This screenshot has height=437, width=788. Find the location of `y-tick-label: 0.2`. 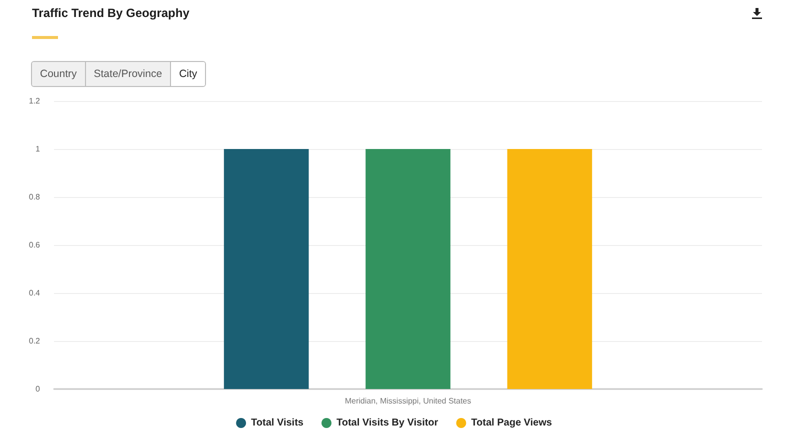

y-tick-label: 0.2 is located at coordinates (34, 341).